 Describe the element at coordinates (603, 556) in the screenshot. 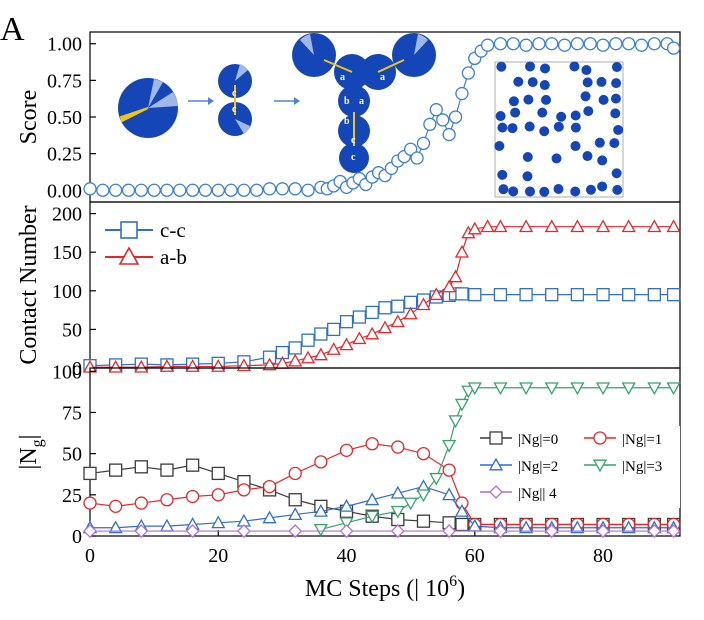

I see `x-tick-label: 80` at that location.